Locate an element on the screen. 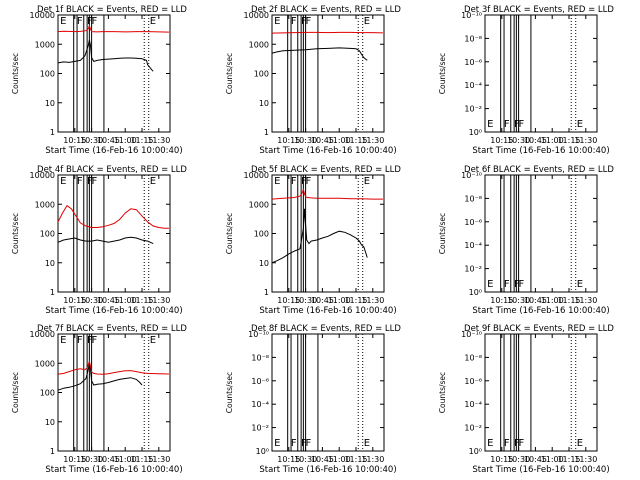 The image size is (640, 480). panel-title: Det 8f BLACK = Events, RED = LLD is located at coordinates (326, 329).